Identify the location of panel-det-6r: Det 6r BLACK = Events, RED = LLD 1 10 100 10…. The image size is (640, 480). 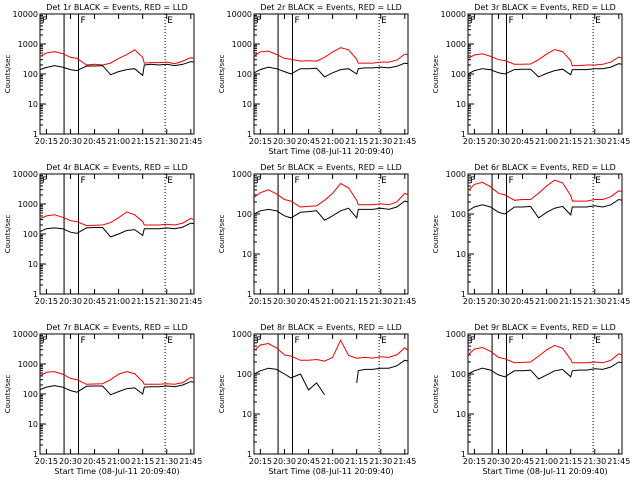
(531, 234).